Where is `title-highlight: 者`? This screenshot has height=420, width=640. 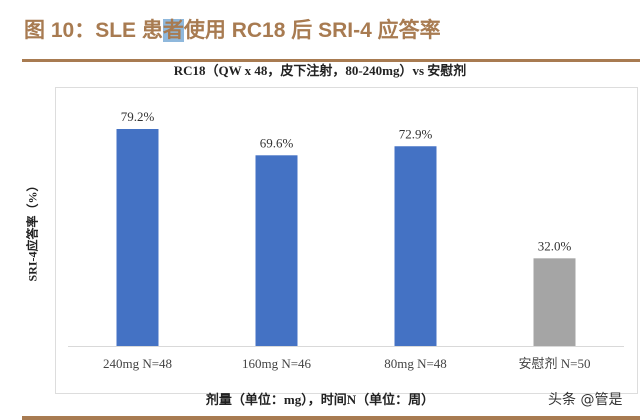
title-highlight: 者 is located at coordinates (173, 30).